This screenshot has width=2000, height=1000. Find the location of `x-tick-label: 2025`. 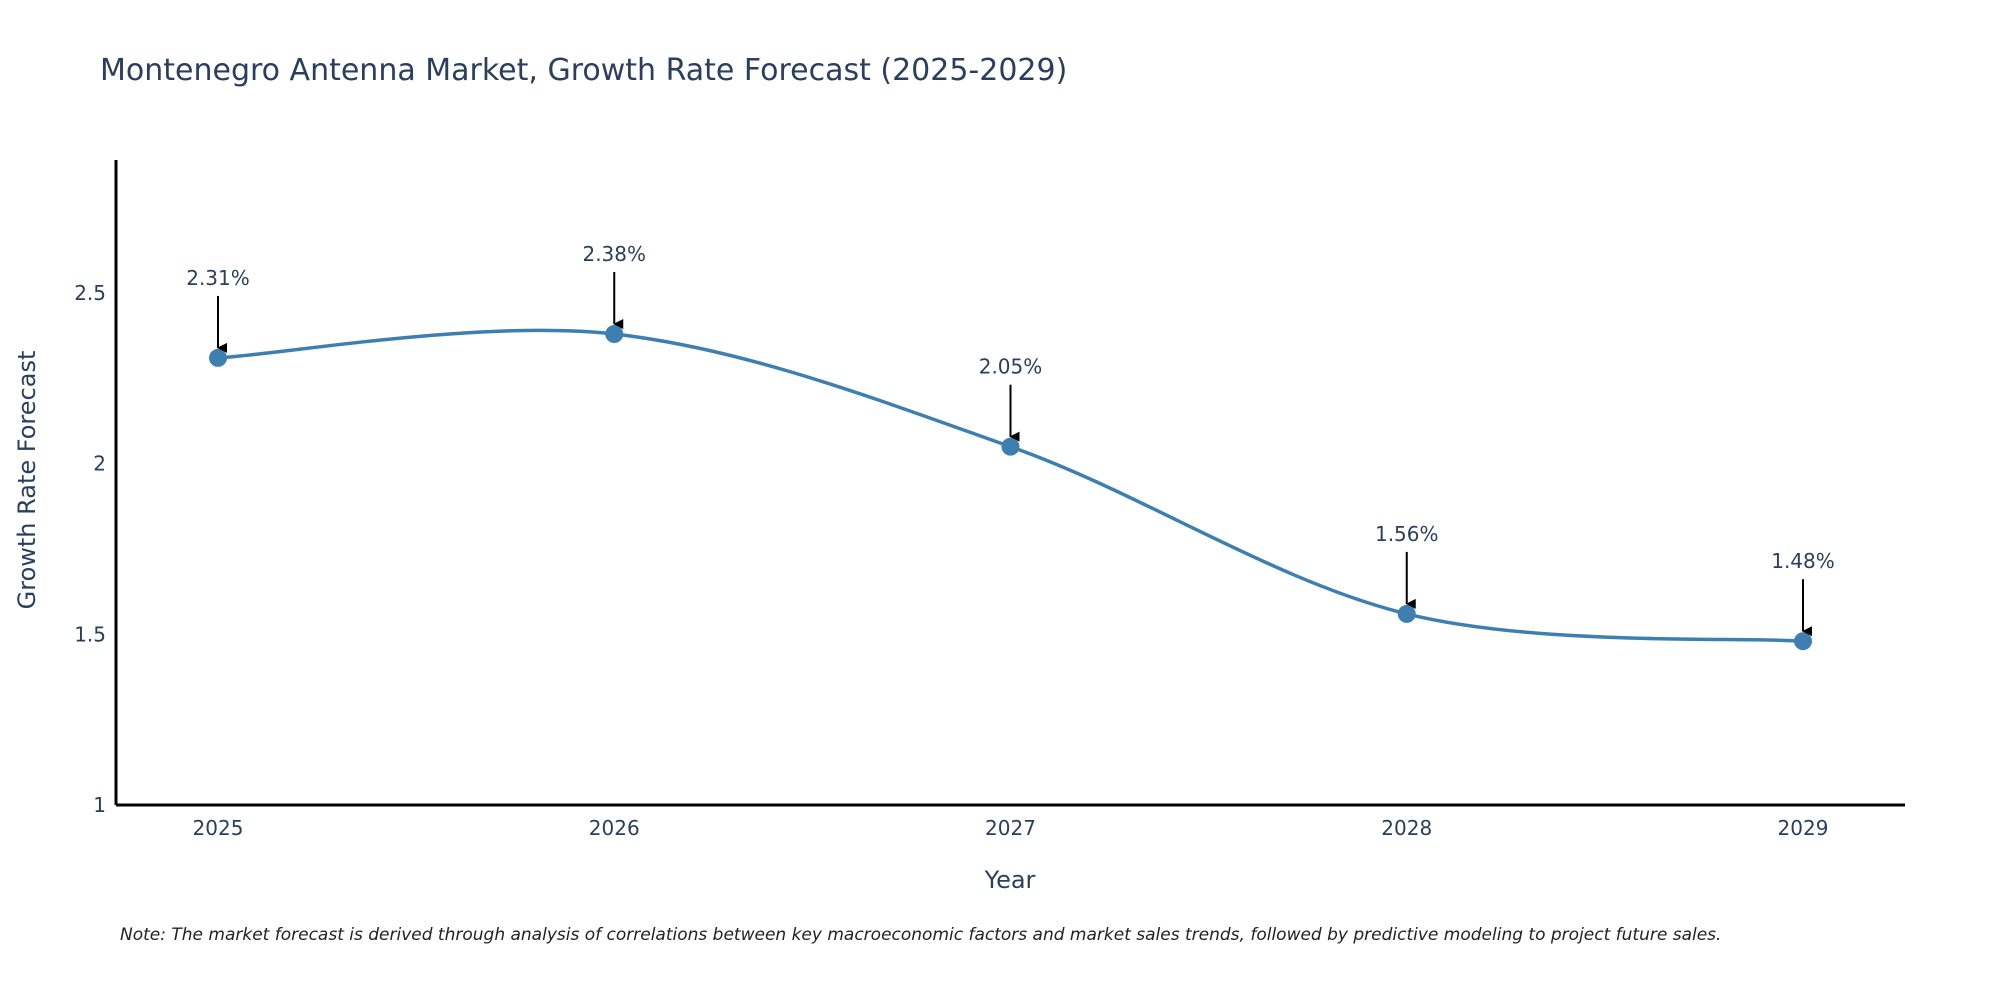

x-tick-label: 2025 is located at coordinates (218, 828).